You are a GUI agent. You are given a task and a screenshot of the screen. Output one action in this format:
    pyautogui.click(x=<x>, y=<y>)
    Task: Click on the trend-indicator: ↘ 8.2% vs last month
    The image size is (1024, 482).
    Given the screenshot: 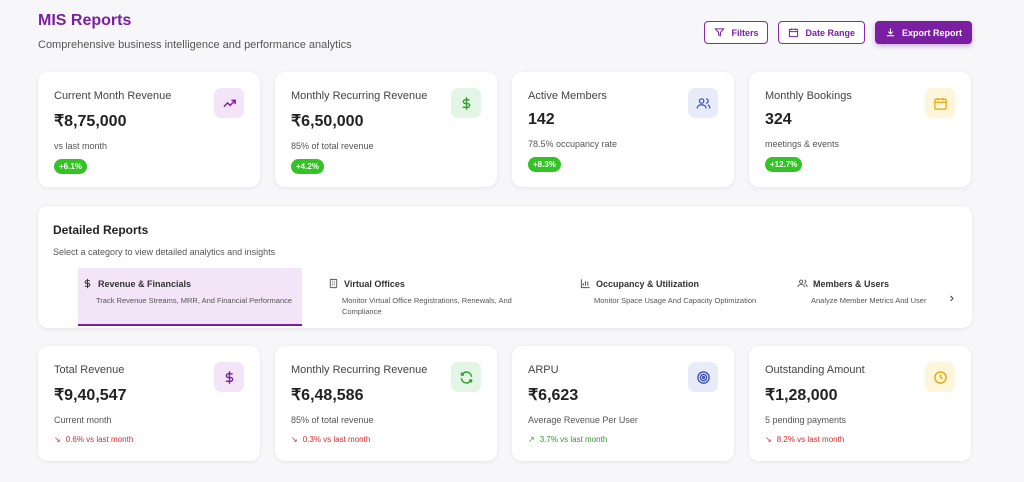 What is the action you would take?
    pyautogui.click(x=860, y=439)
    